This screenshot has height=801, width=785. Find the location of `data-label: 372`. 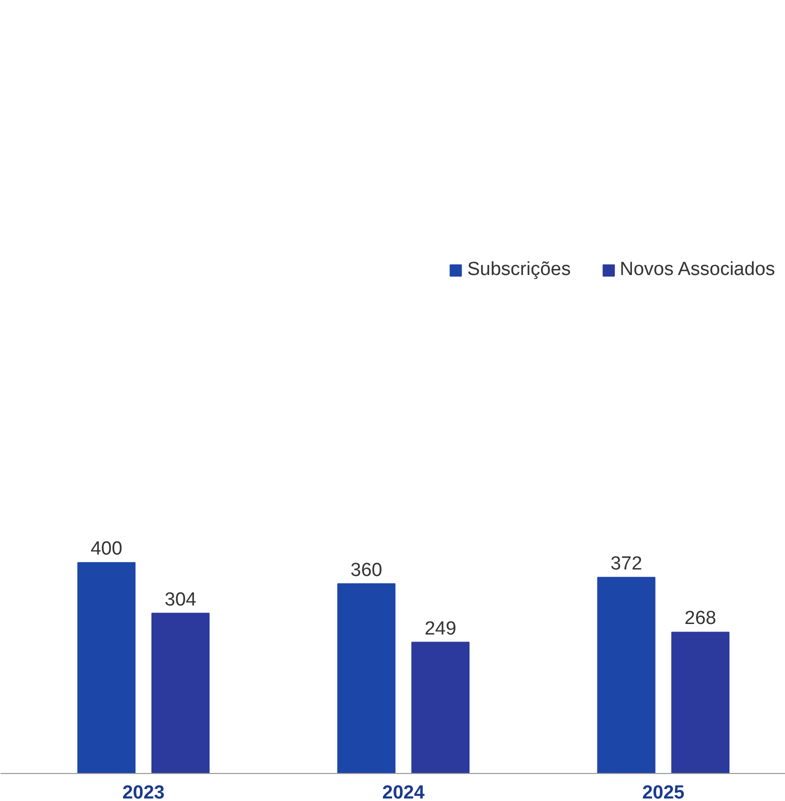

data-label: 372 is located at coordinates (626, 563).